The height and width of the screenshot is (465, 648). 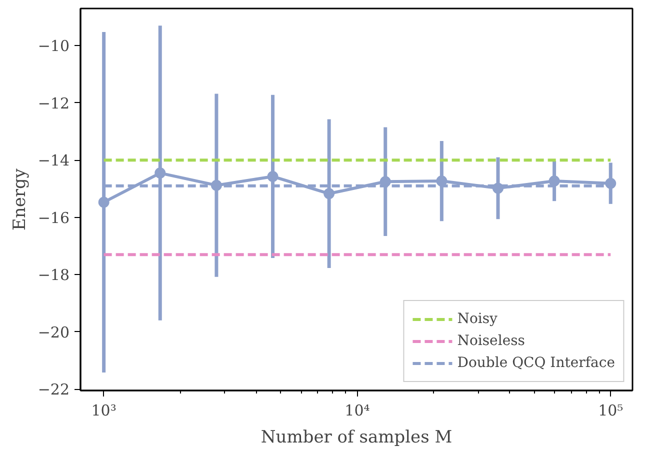 What do you see at coordinates (54, 103) in the screenshot?
I see `y-tick-label: −12` at bounding box center [54, 103].